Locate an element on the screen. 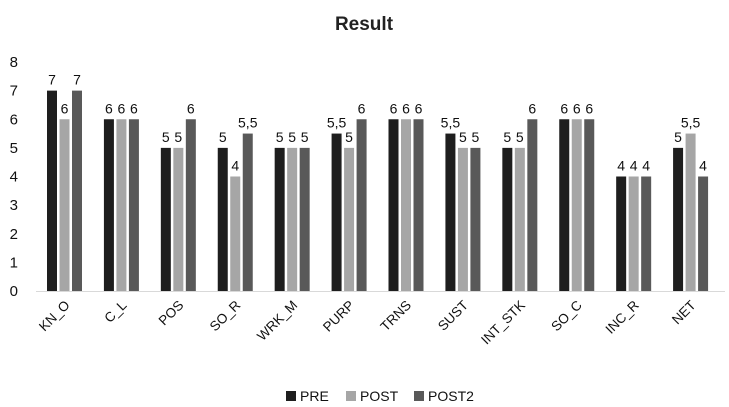 This screenshot has height=407, width=729. x-tick-label: SO_R is located at coordinates (225, 315).